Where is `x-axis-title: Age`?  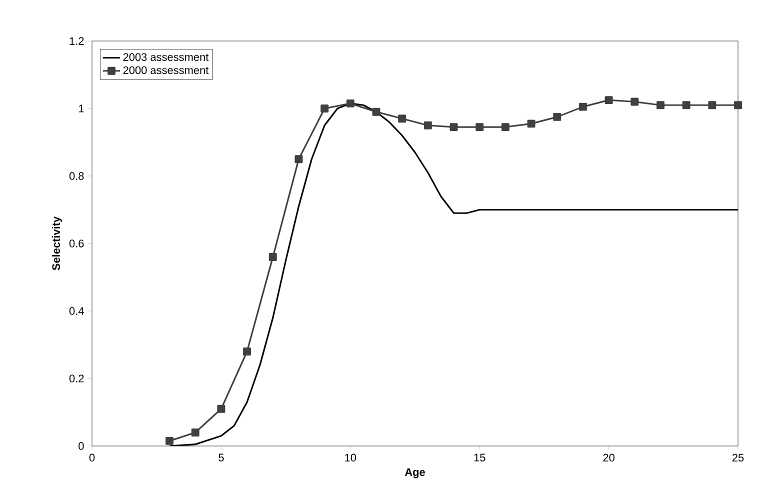
x-axis-title: Age is located at coordinates (414, 473).